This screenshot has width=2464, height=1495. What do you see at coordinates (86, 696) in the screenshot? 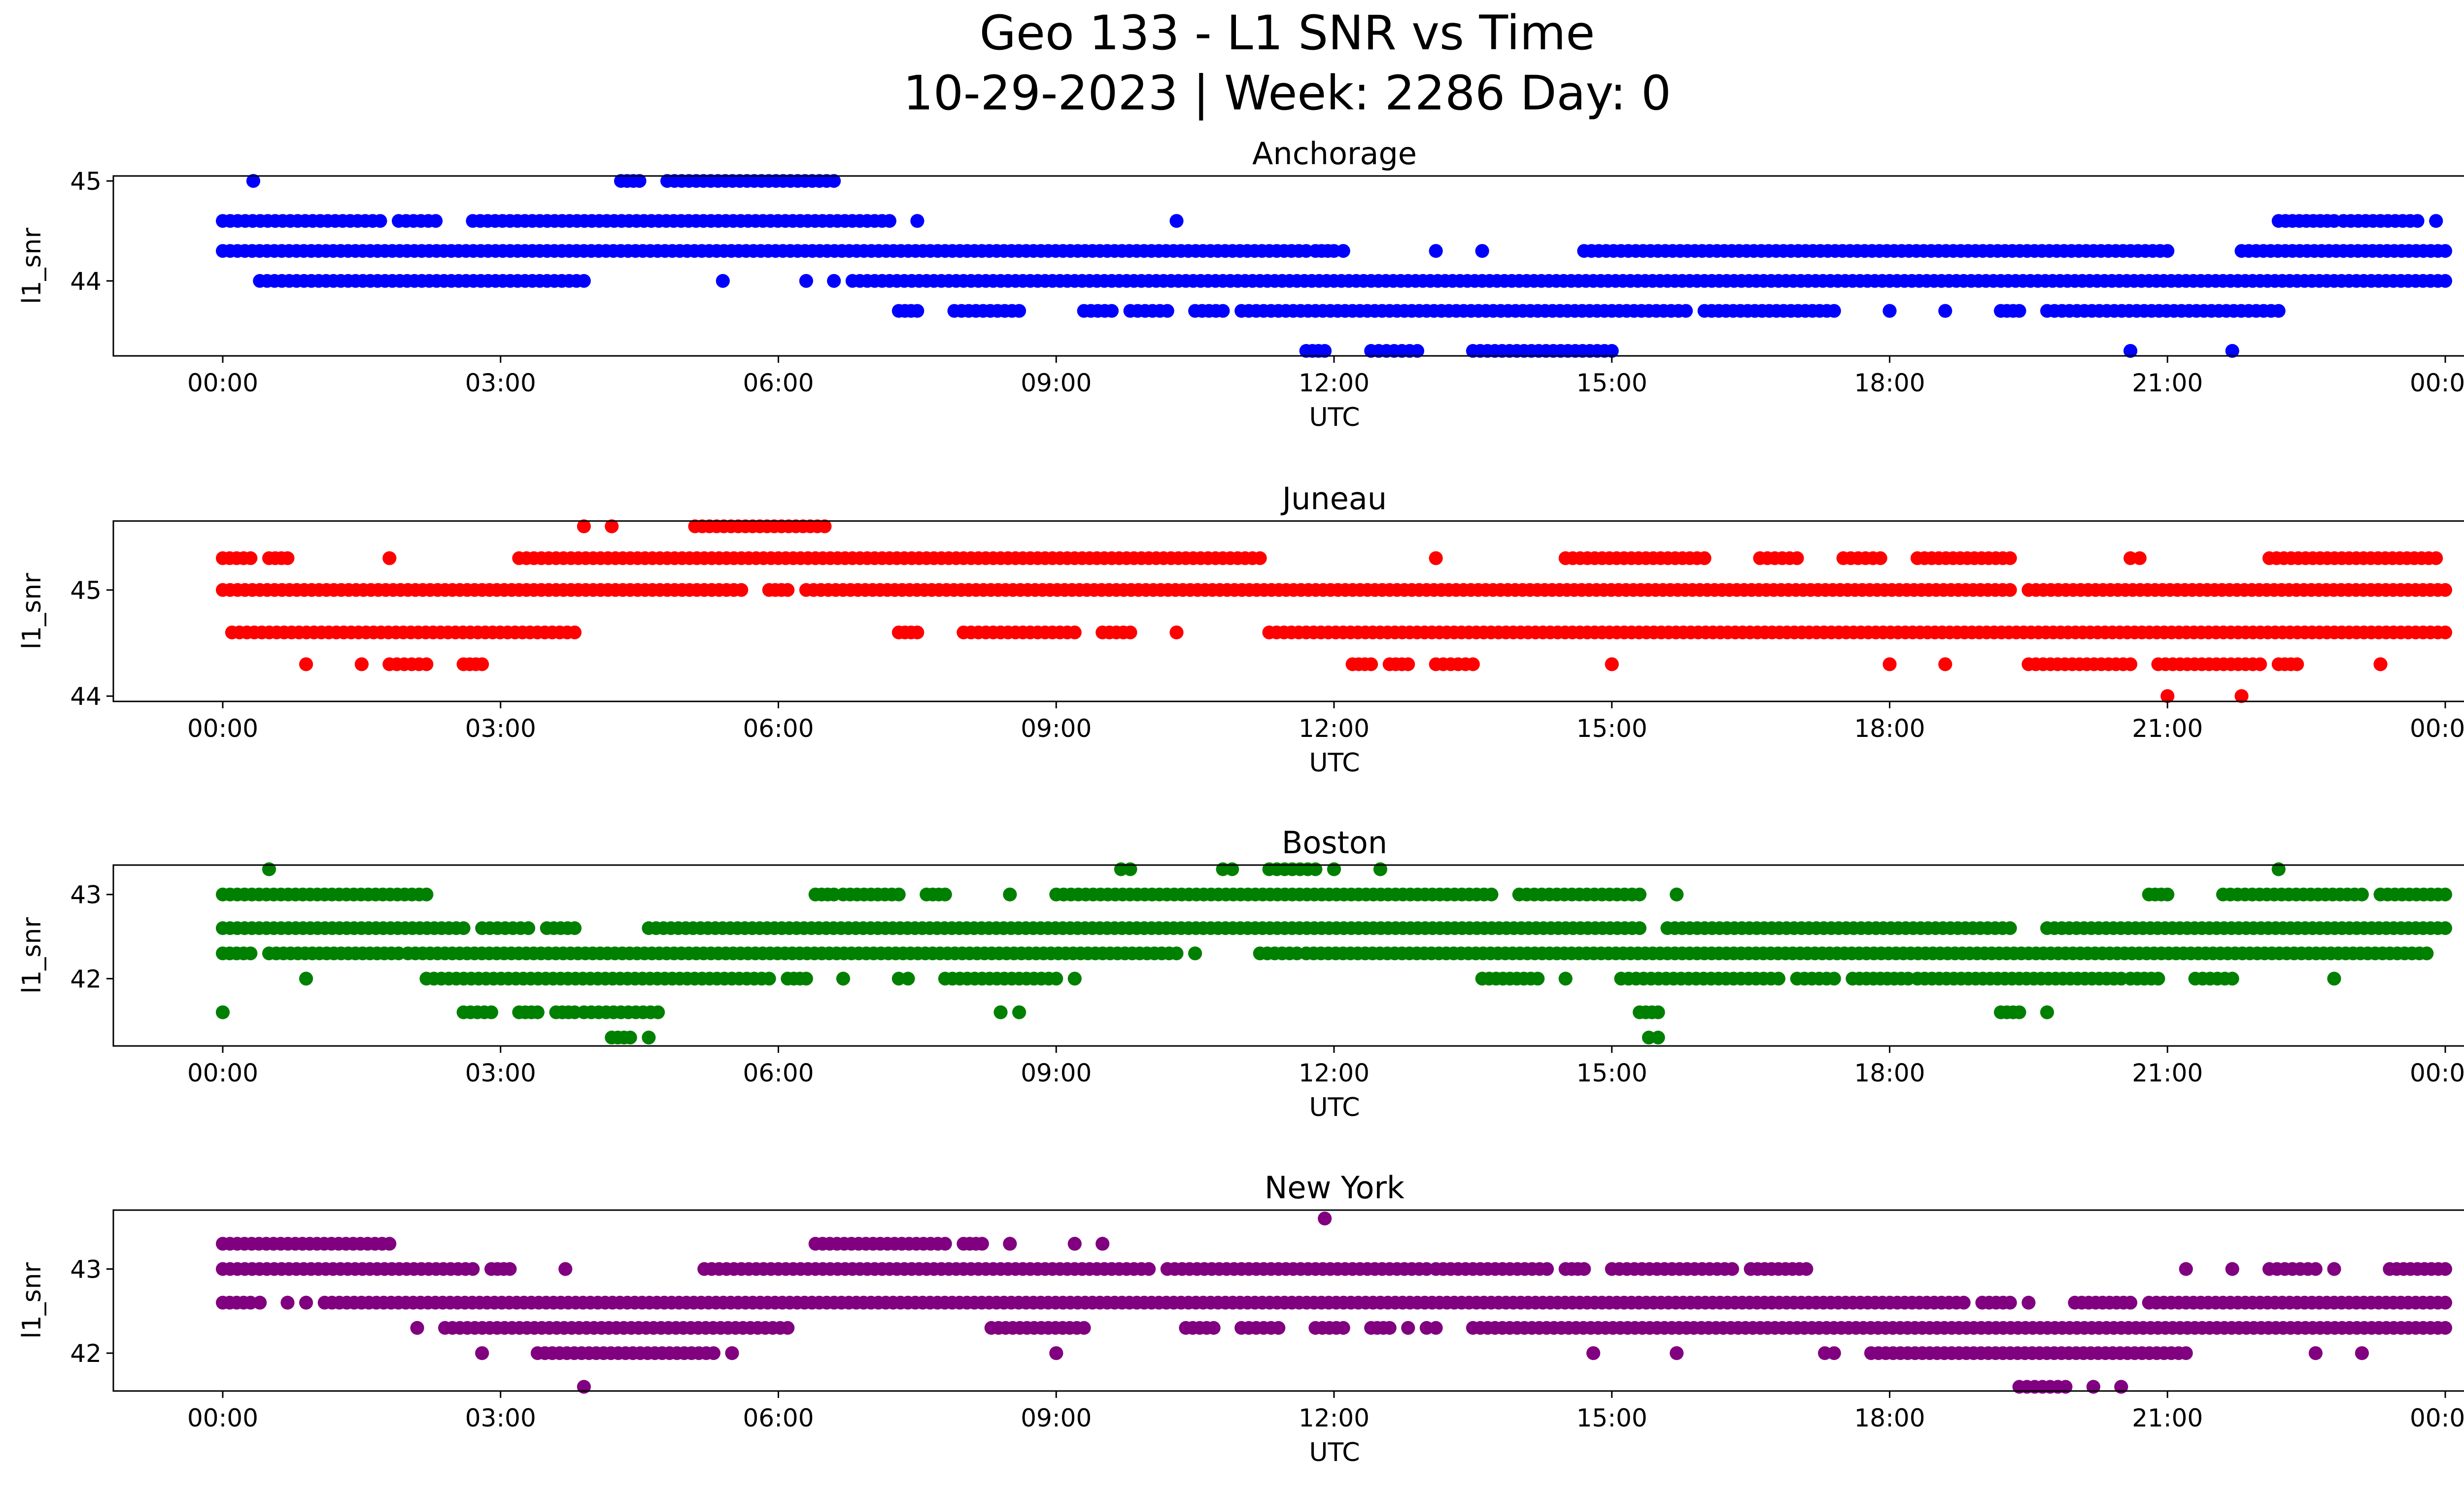
I see `y-tick-label: 44` at bounding box center [86, 696].